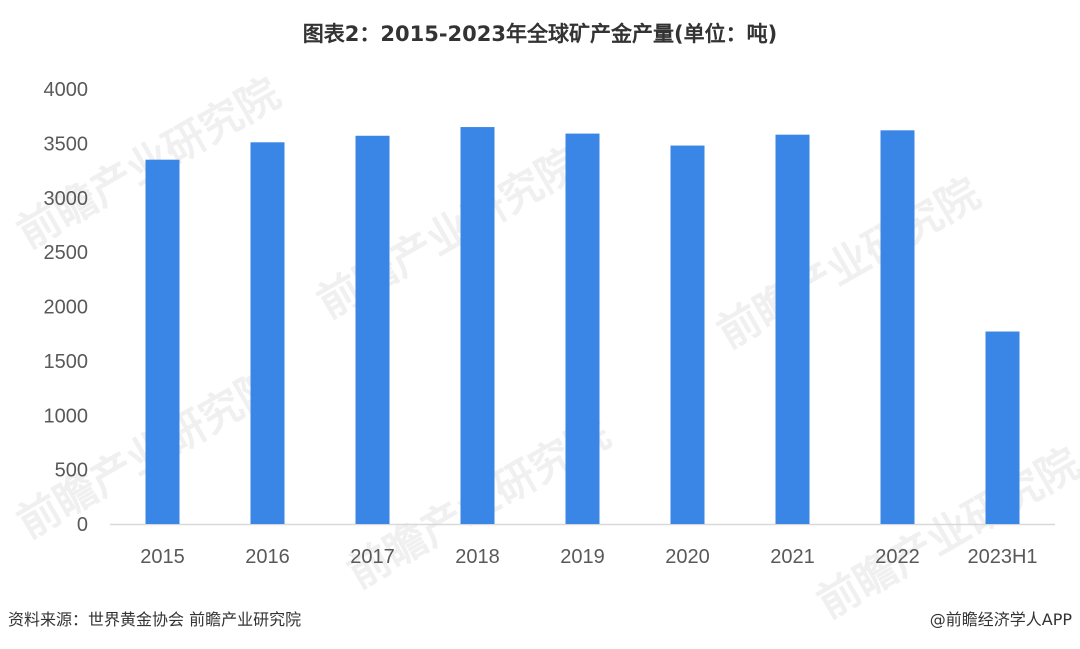 This screenshot has height=649, width=1080. What do you see at coordinates (477, 557) in the screenshot?
I see `x-tick-label: 2018` at bounding box center [477, 557].